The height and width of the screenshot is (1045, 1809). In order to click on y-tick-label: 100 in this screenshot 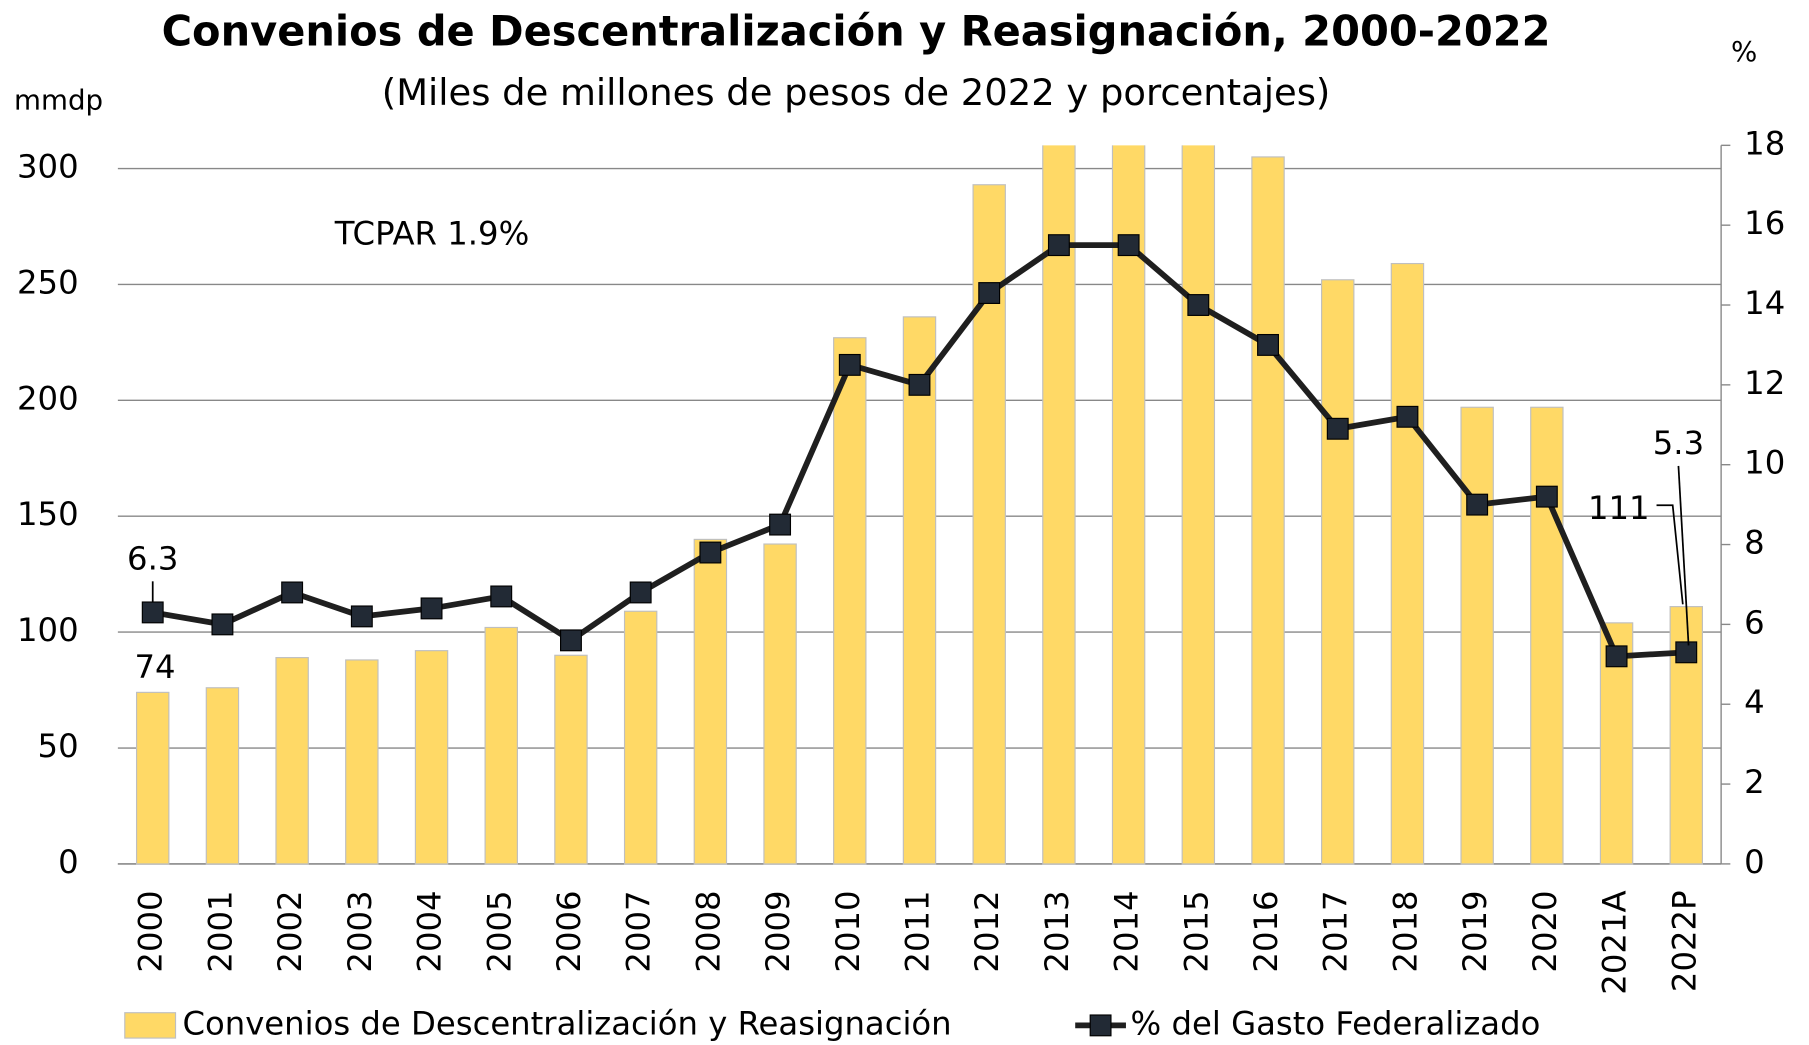, I will do `click(48, 630)`.